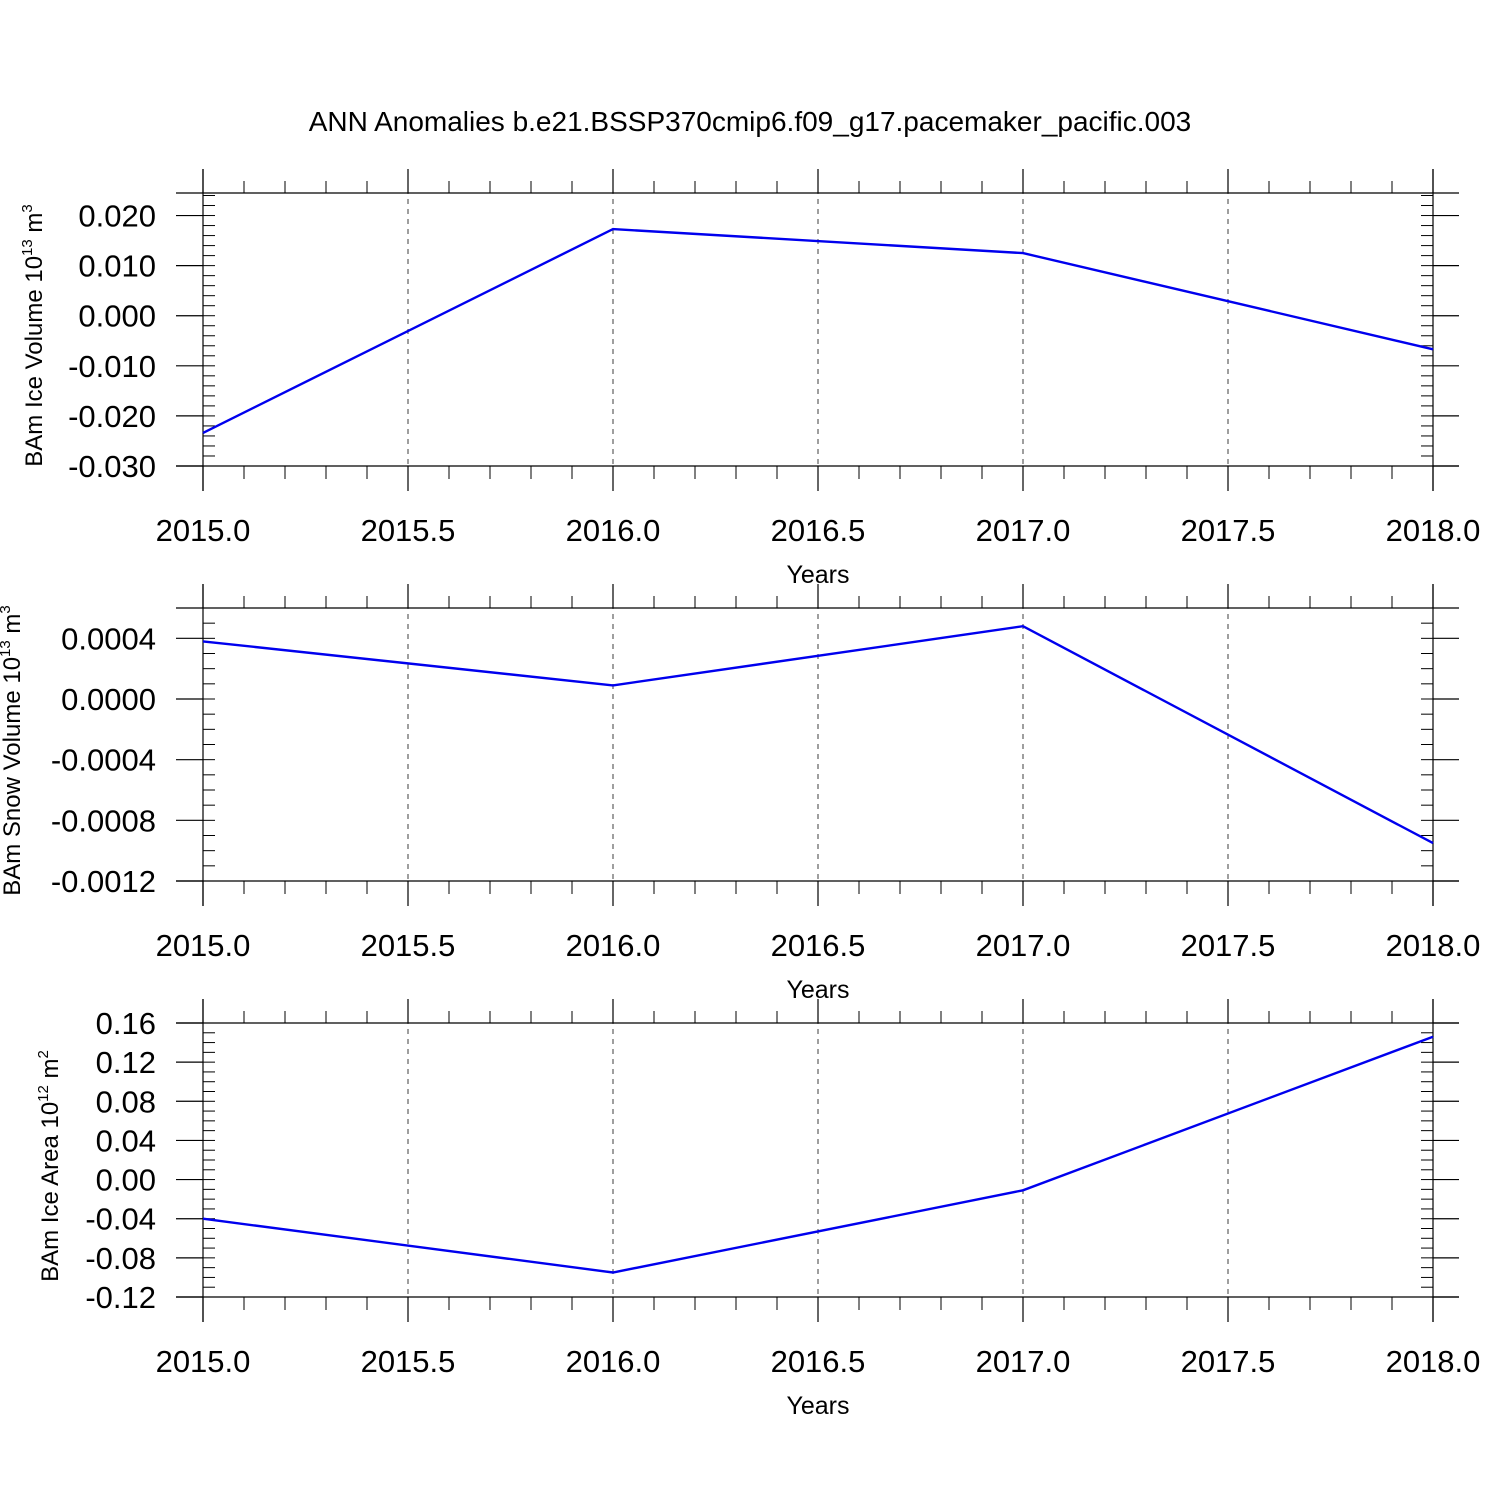 The width and height of the screenshot is (1500, 1500). I want to click on x-axis-title: Years, so click(817, 1406).